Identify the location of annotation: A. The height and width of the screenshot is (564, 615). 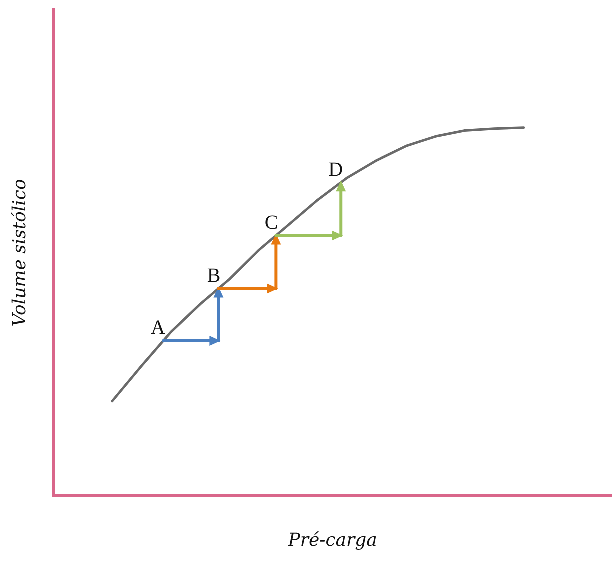
(158, 328).